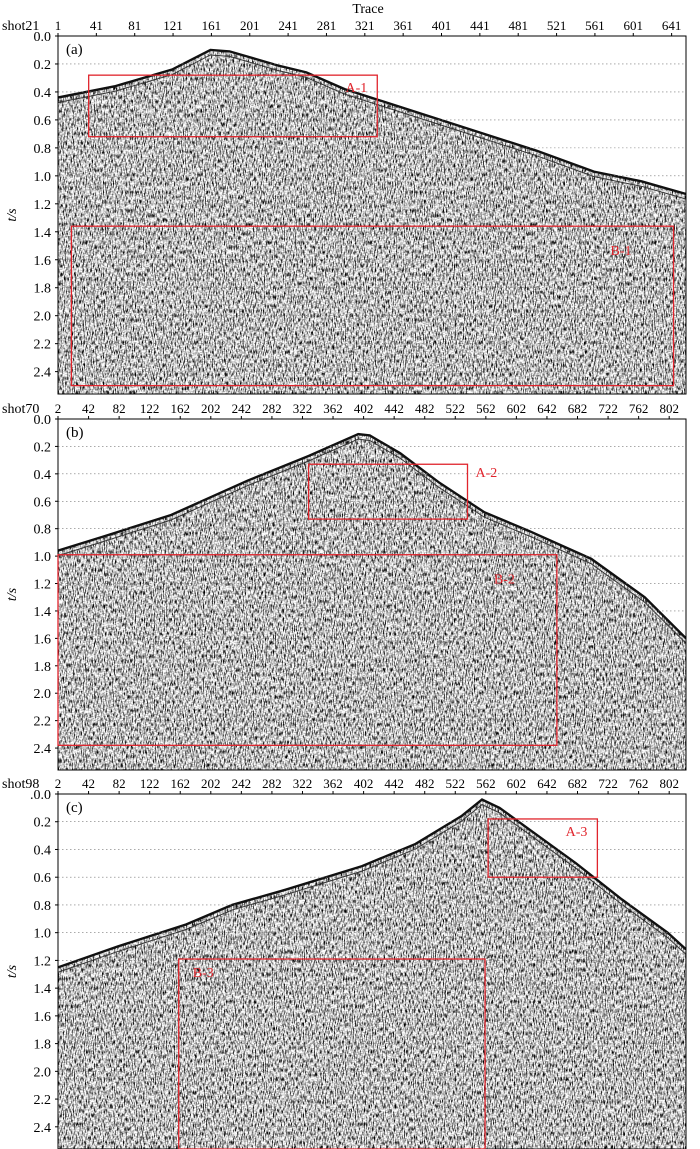 The image size is (700, 1149). I want to click on y-tick-label: 1.4, so click(43, 989).